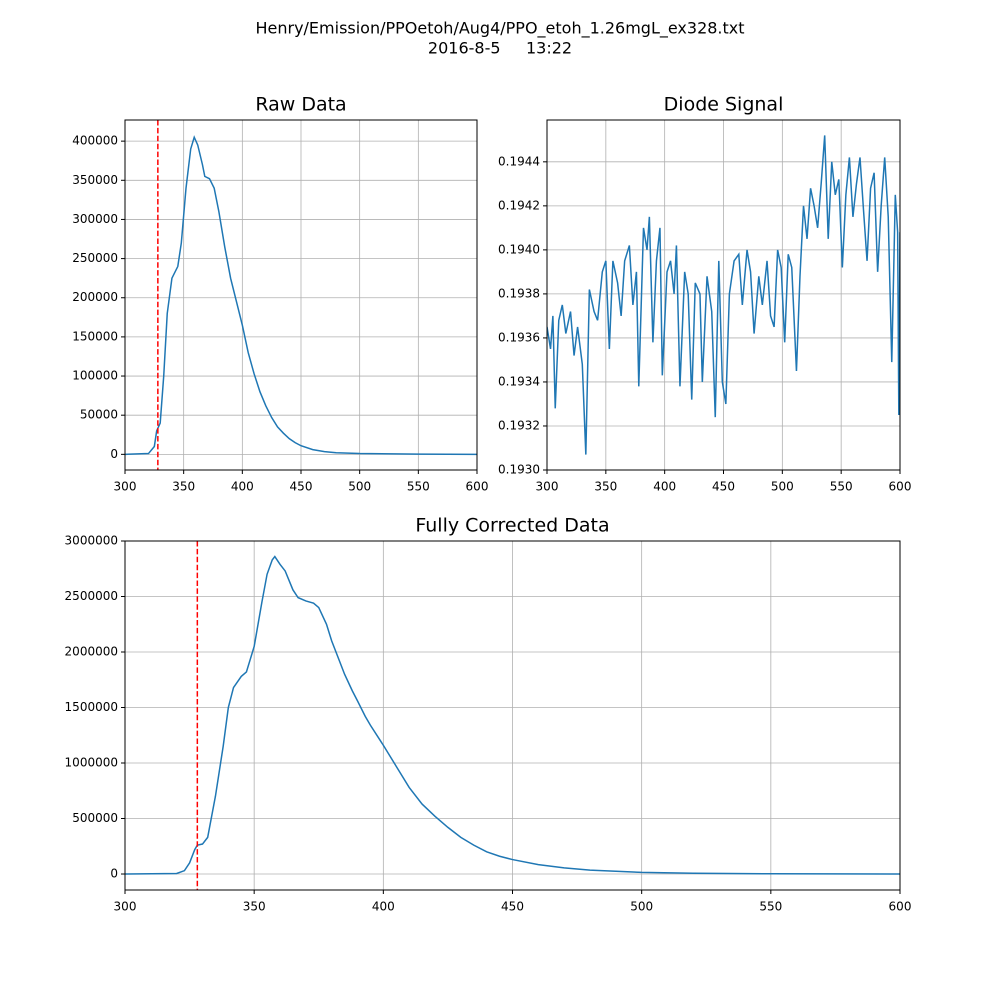 This screenshot has width=1000, height=1000. I want to click on y-tick-label: 0.1942, so click(519, 205).